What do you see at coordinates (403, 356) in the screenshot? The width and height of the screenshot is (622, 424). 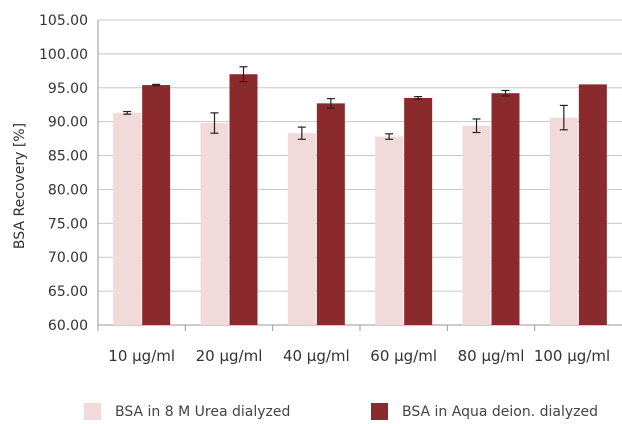 I see `x-tick-label: 60 µg/ml` at bounding box center [403, 356].